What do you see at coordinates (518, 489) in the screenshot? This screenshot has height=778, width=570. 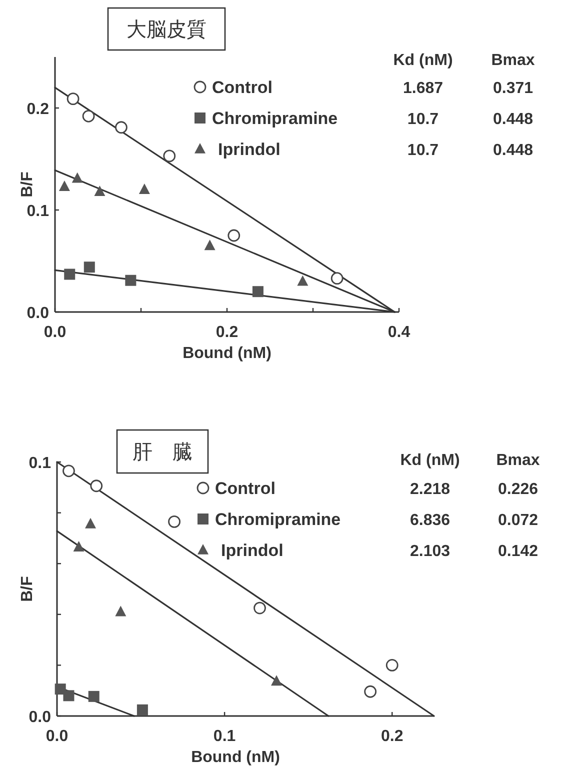 I see `text: 0.226` at bounding box center [518, 489].